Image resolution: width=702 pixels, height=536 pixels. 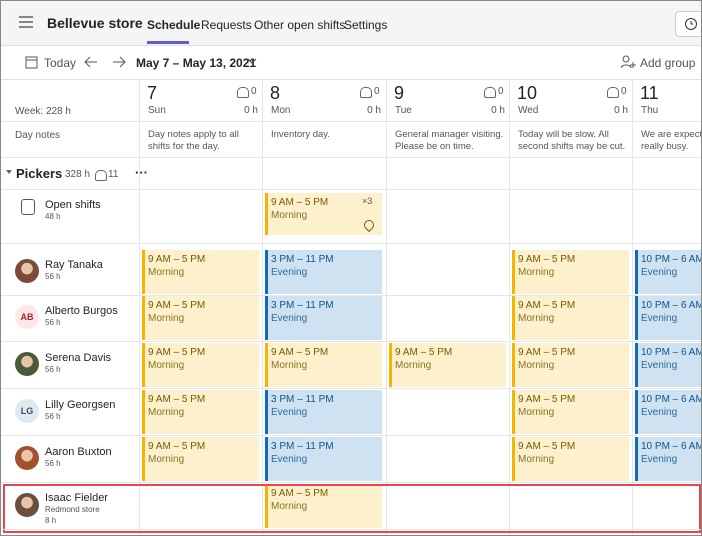 I want to click on group-hours: 328 h, so click(x=78, y=174).